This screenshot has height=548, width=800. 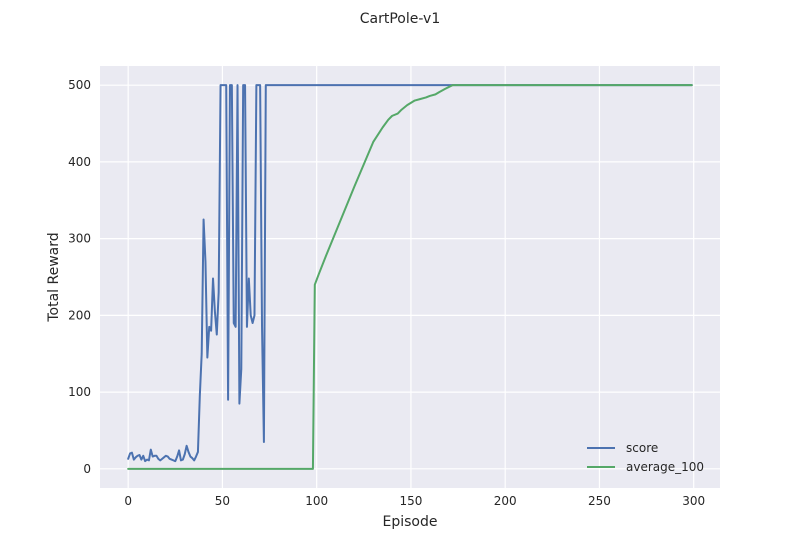 What do you see at coordinates (400, 19) in the screenshot?
I see `chart-title: CartPole-v1` at bounding box center [400, 19].